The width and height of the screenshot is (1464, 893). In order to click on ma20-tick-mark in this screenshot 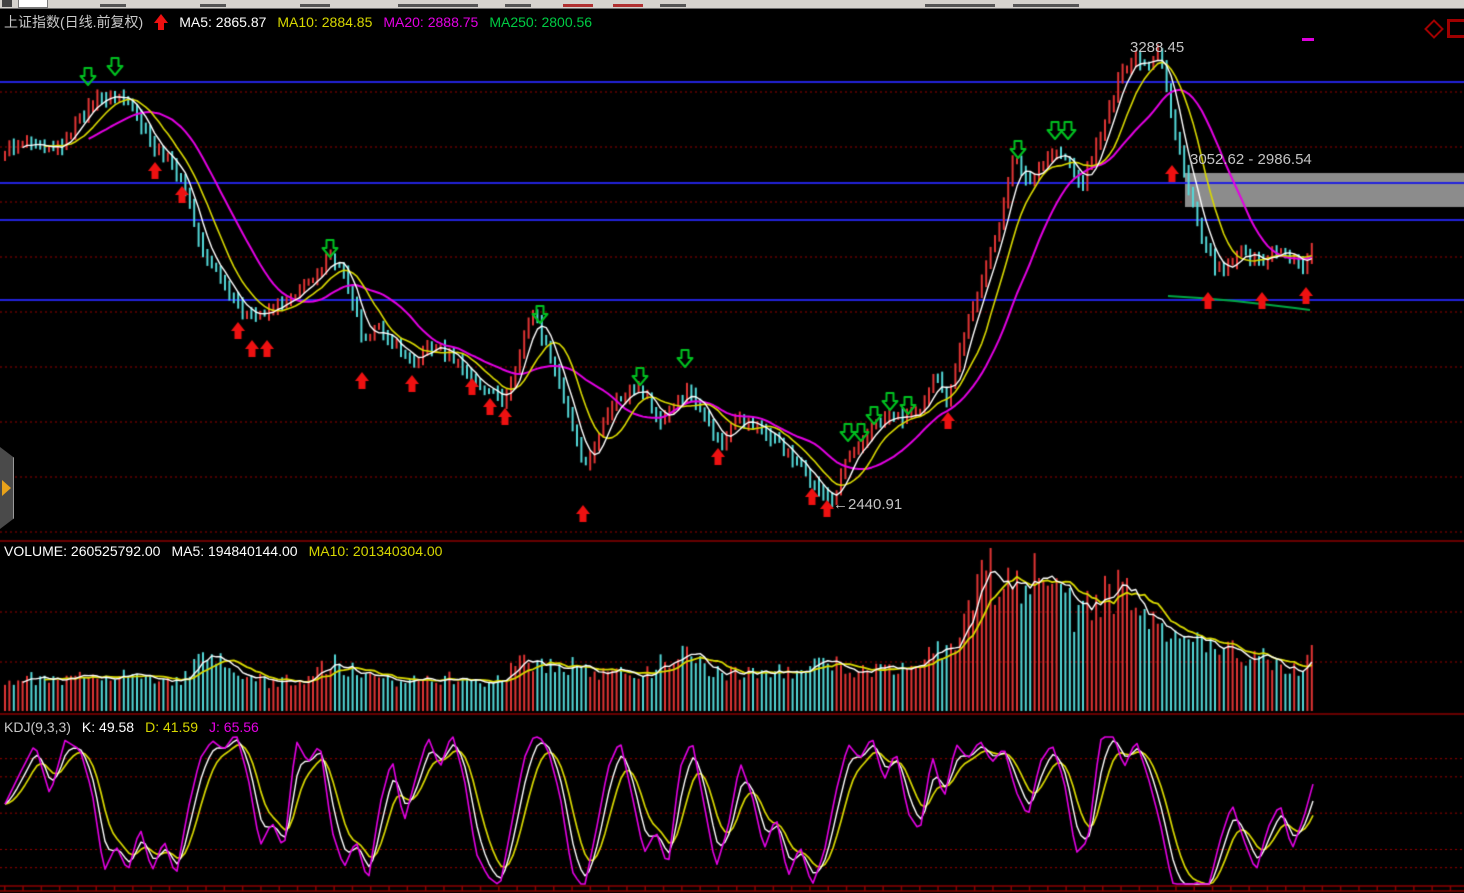, I will do `click(1308, 39)`.